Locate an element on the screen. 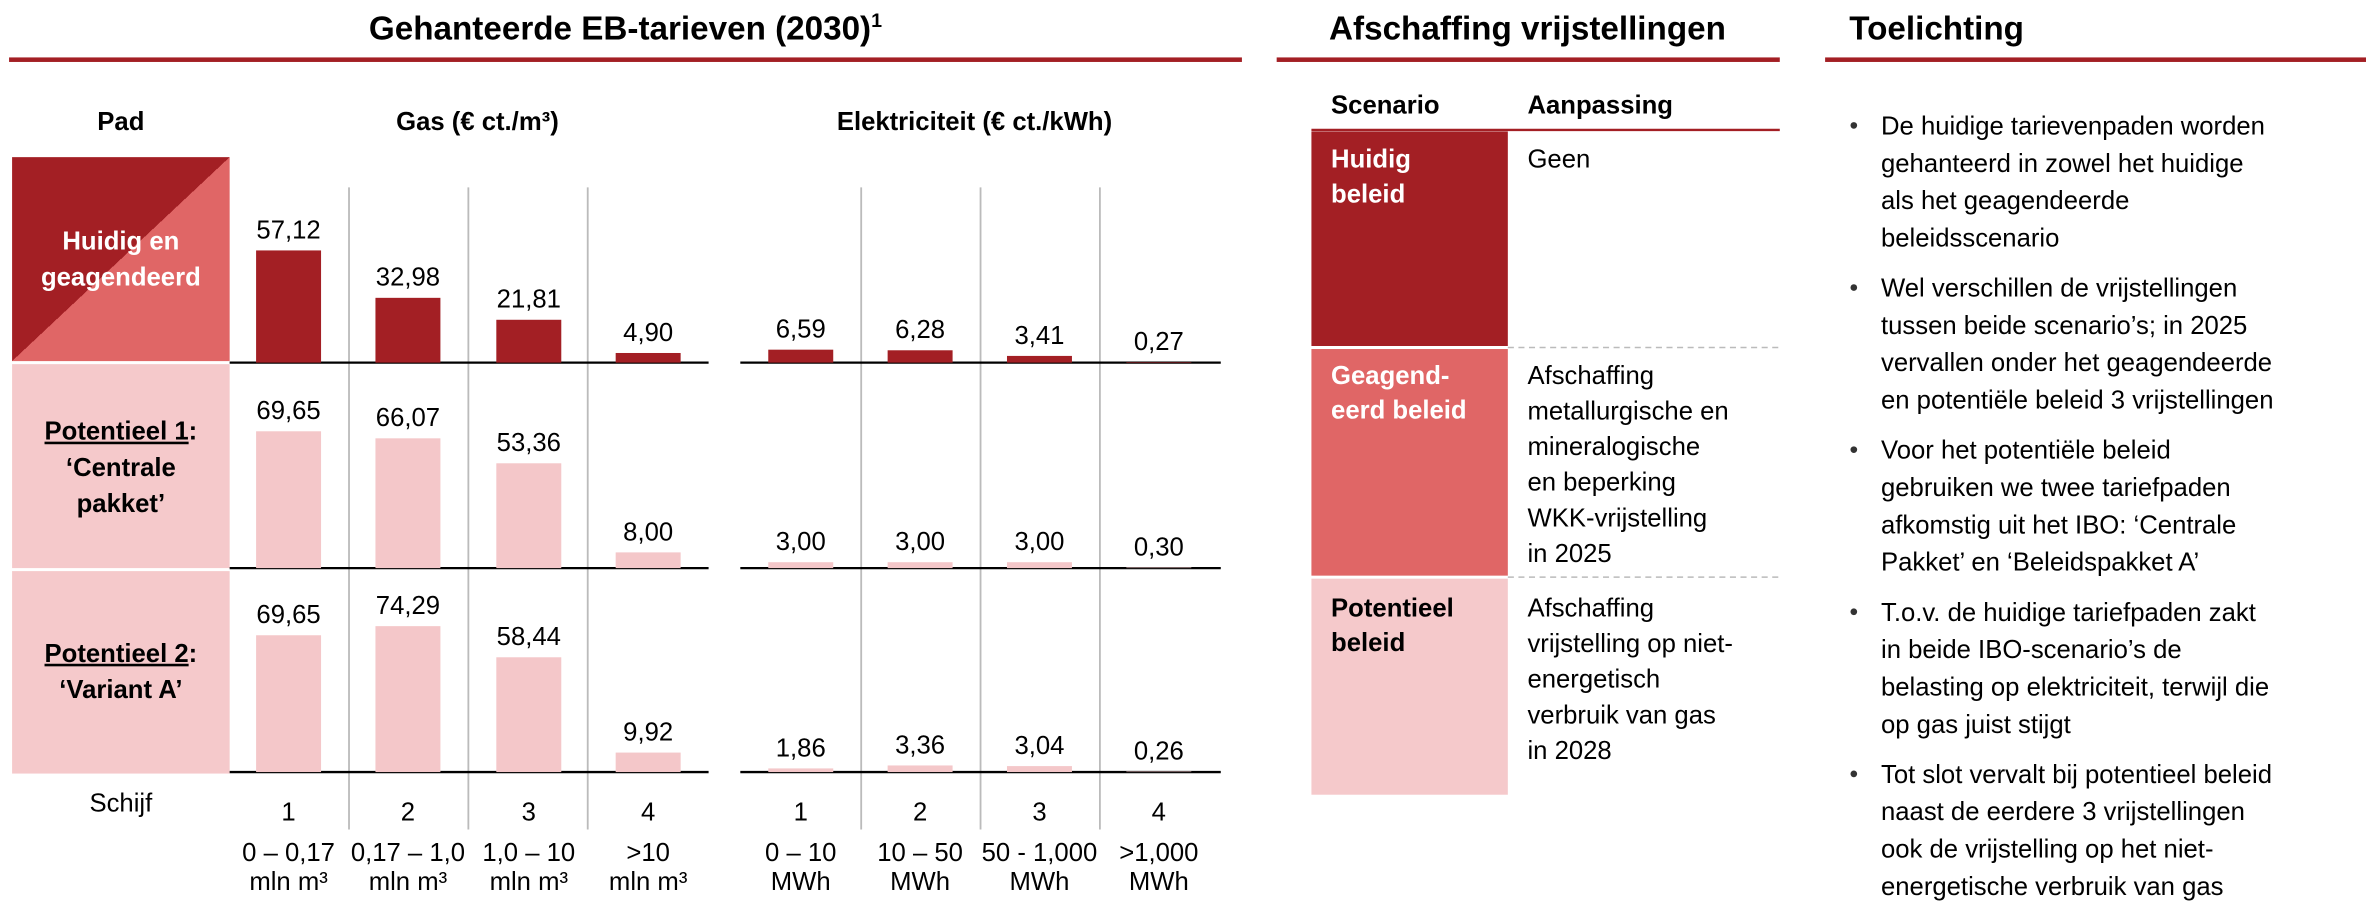 The height and width of the screenshot is (902, 2366). tier-range: 50 - 1,000 is located at coordinates (1040, 853).